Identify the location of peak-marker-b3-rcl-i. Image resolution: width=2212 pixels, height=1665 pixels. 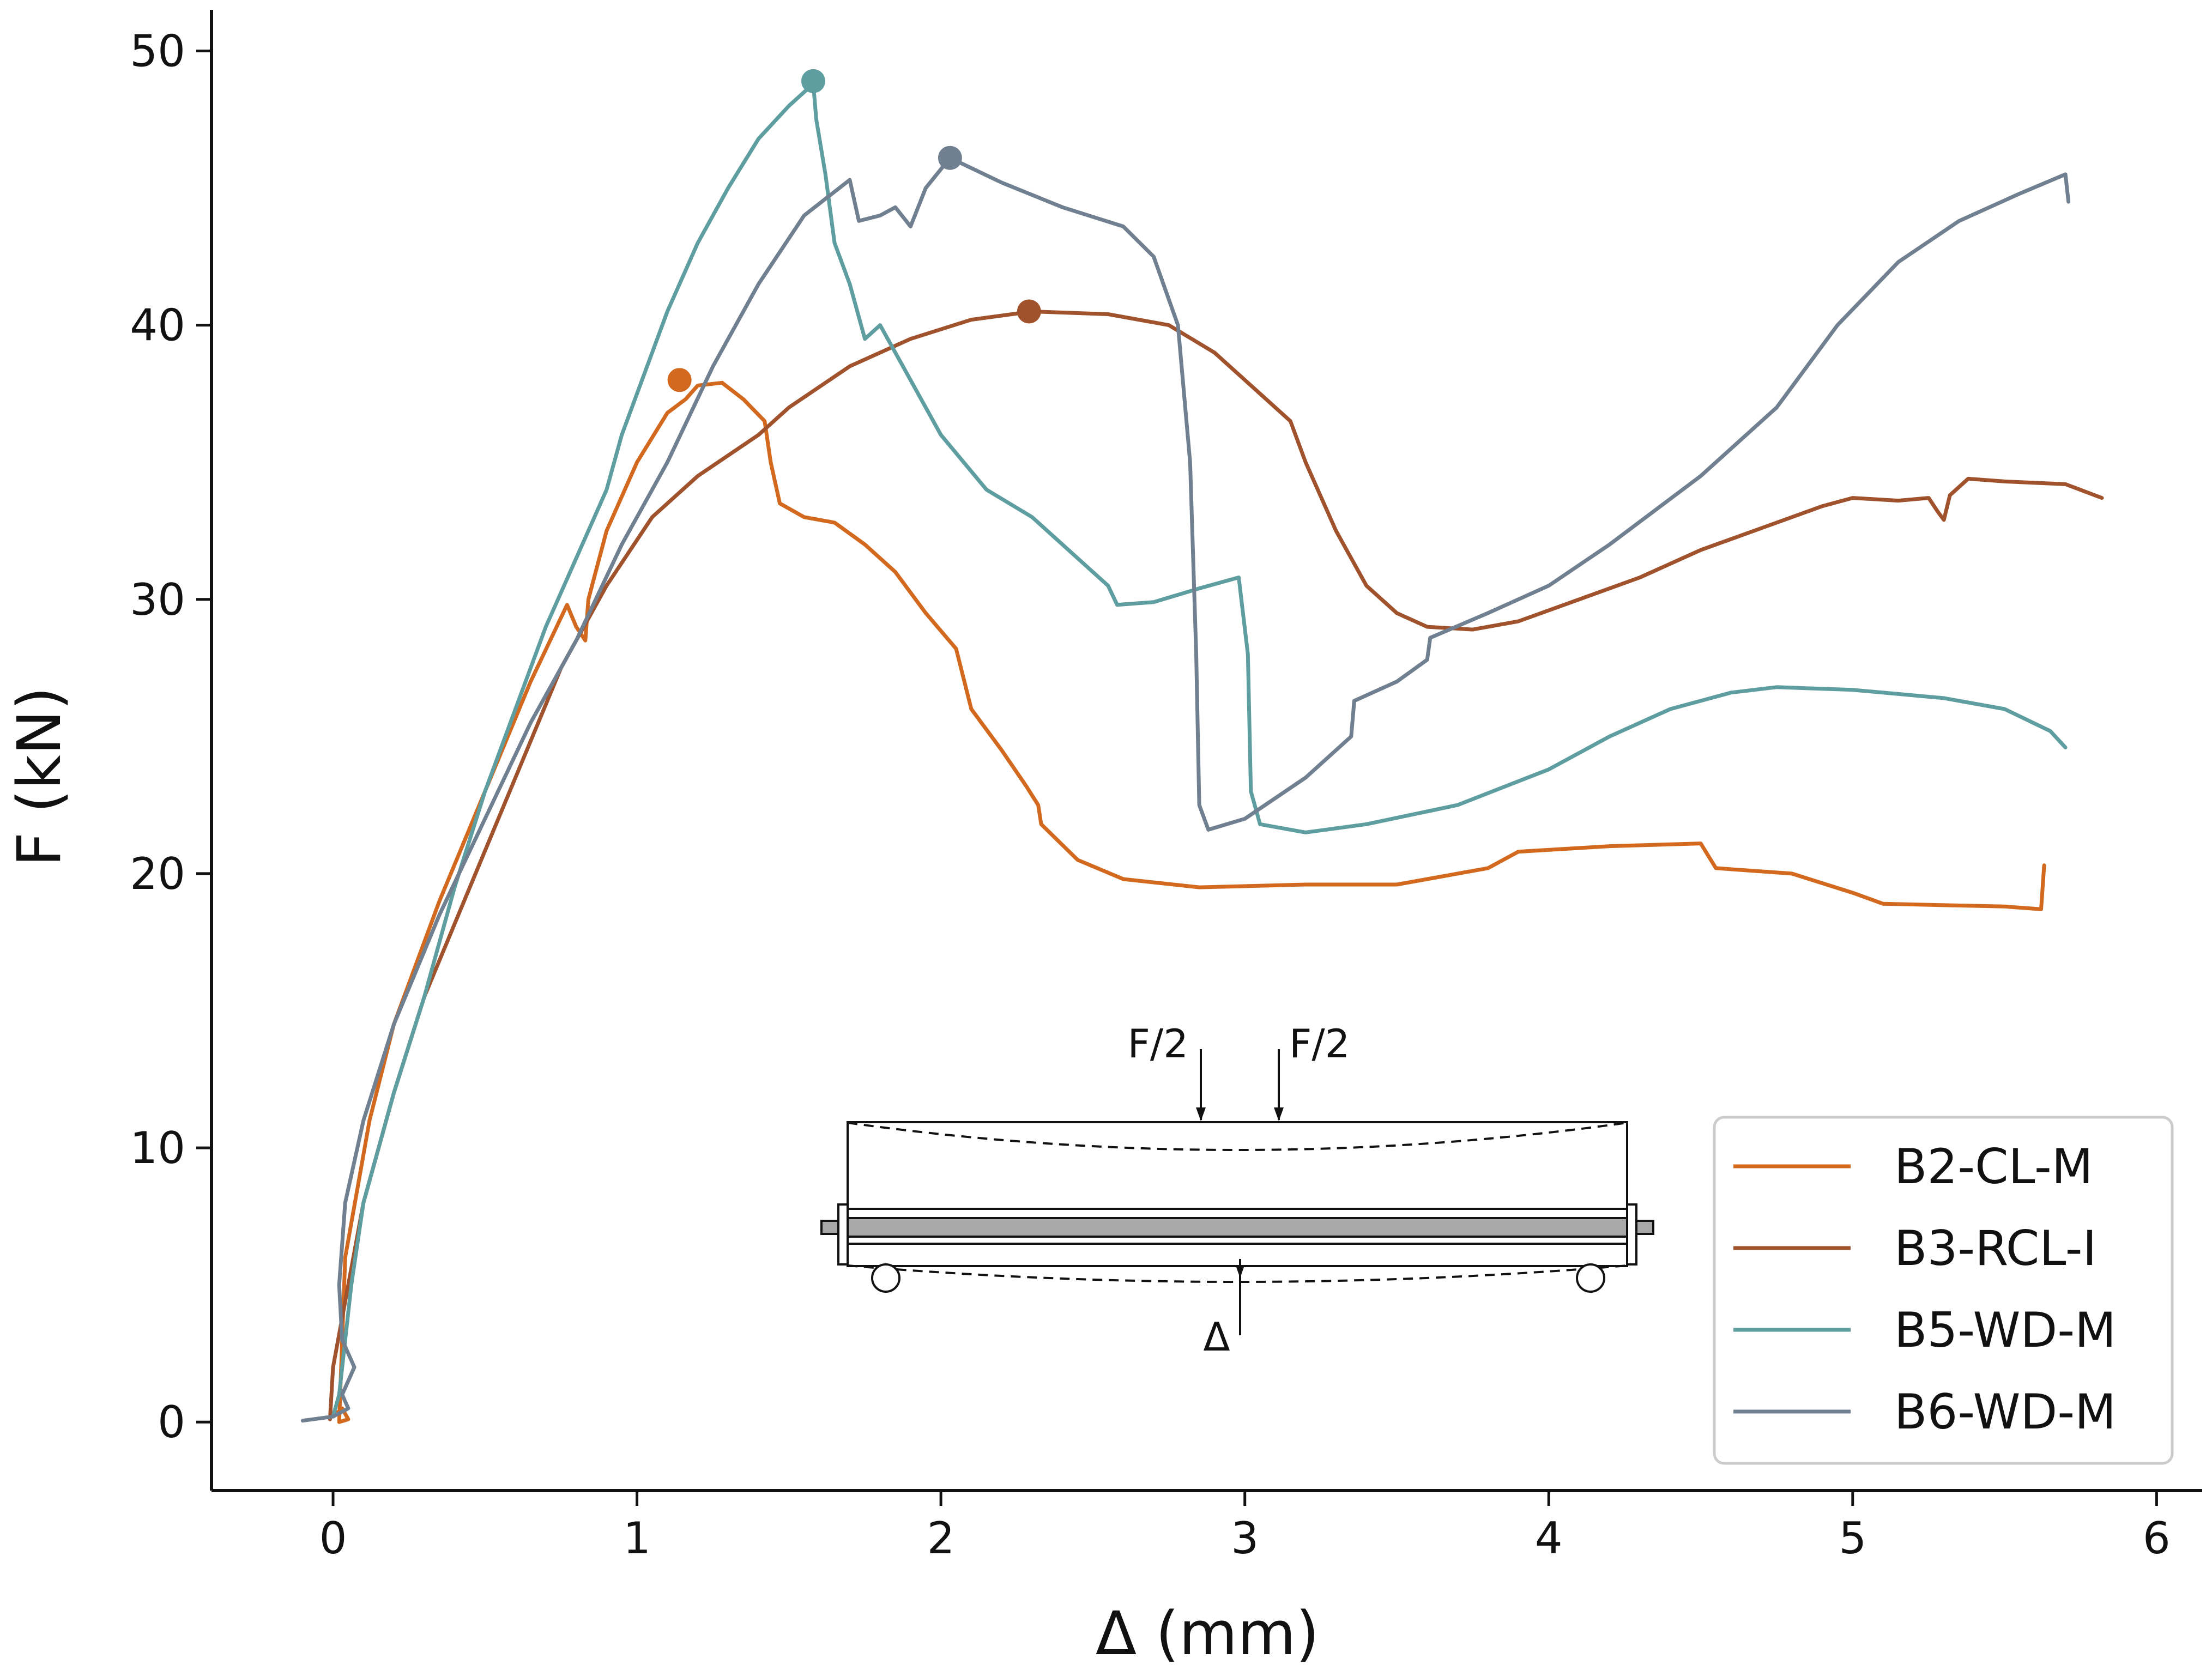
(1029, 311).